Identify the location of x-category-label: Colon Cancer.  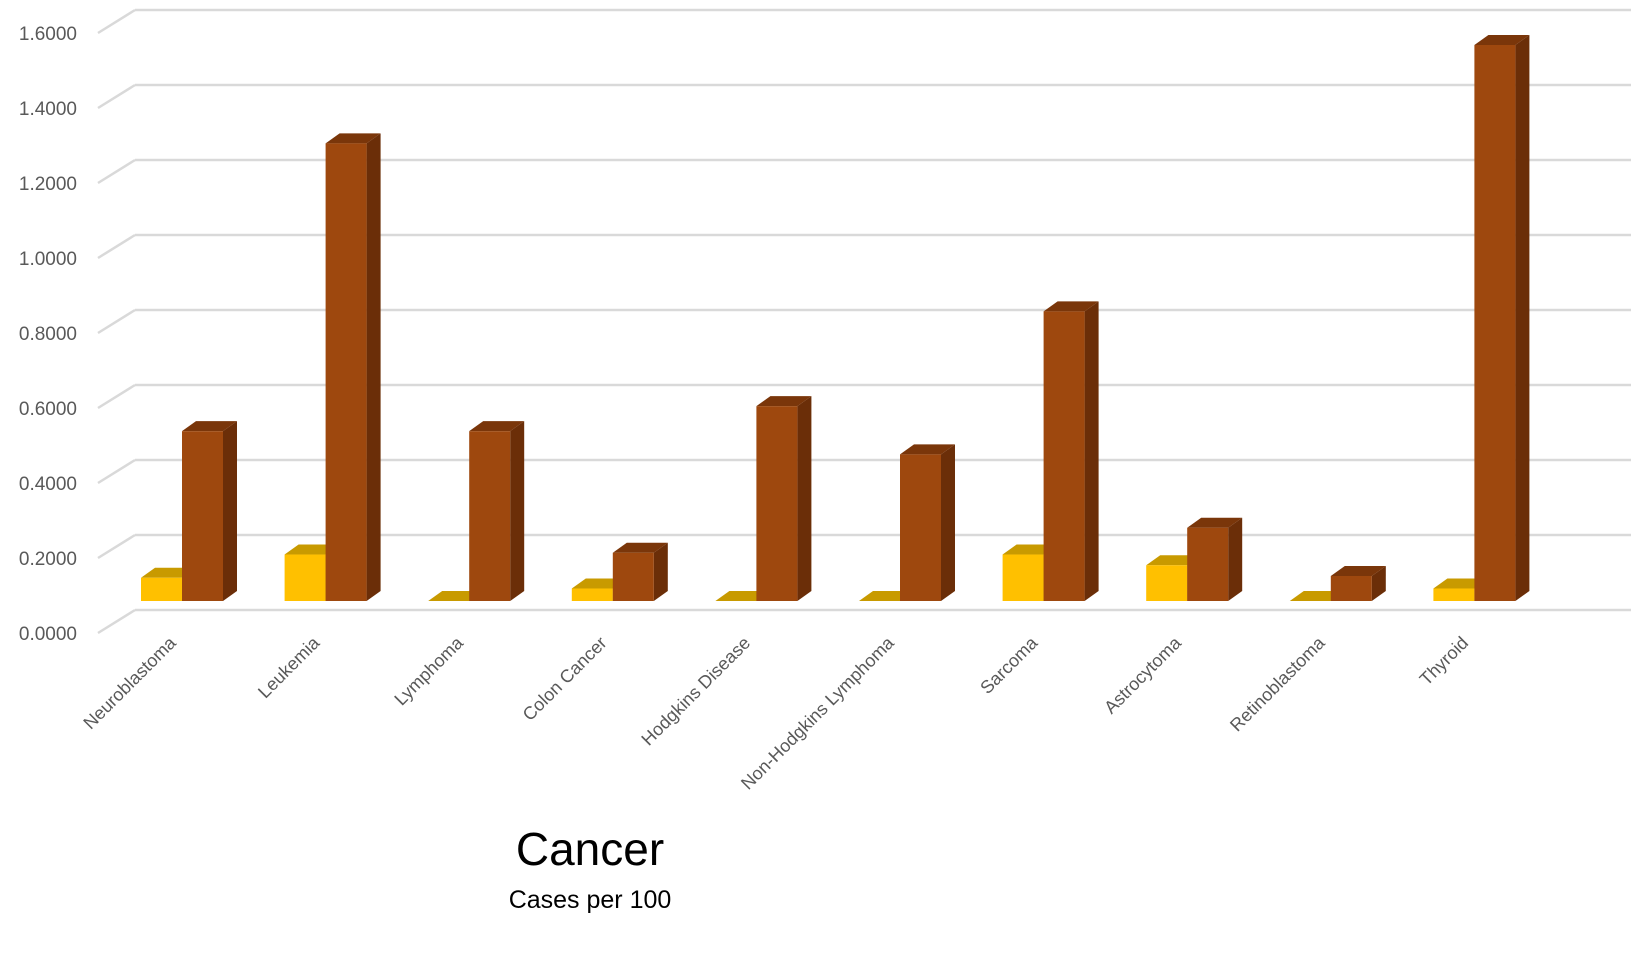
(565, 679).